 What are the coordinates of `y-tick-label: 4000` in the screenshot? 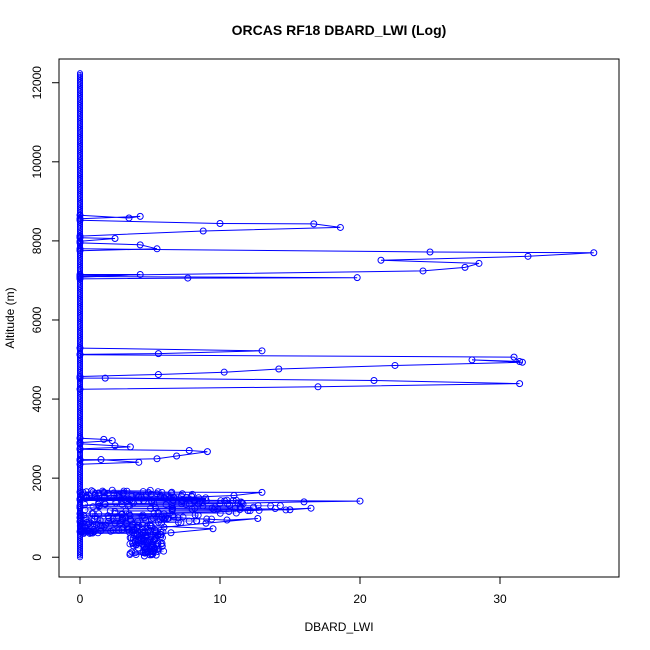 It's located at (37, 398).